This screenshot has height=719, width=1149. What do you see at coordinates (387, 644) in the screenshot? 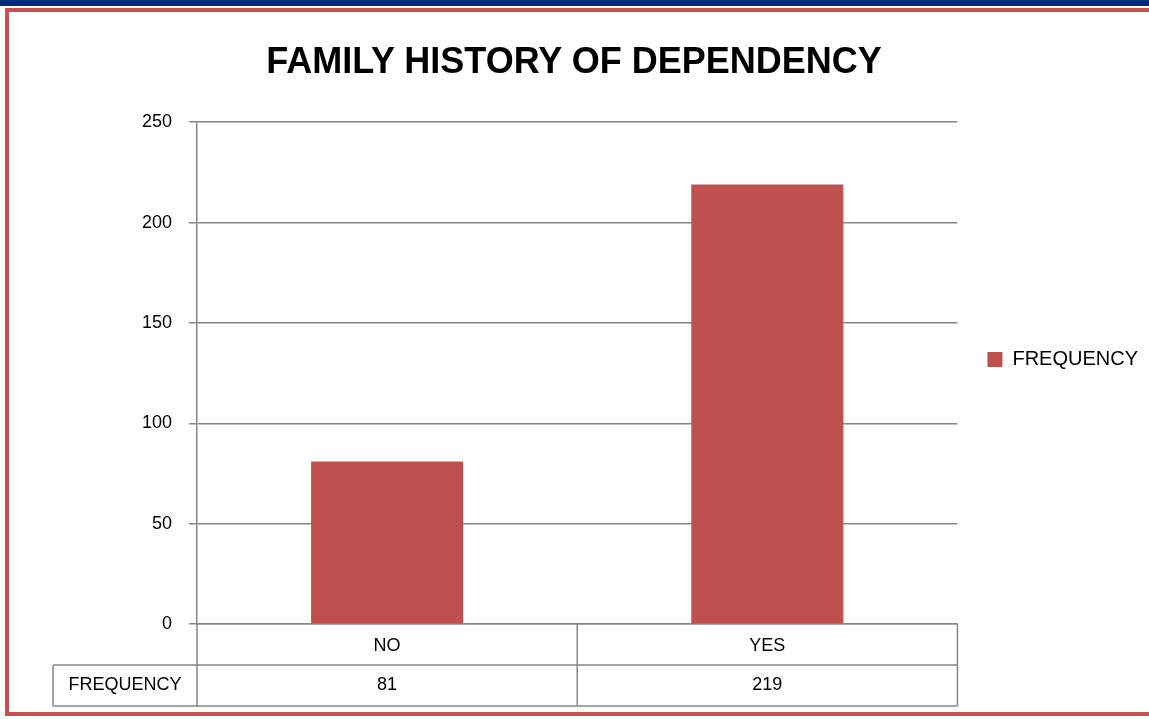
I see `x-tick-label: NO` at bounding box center [387, 644].